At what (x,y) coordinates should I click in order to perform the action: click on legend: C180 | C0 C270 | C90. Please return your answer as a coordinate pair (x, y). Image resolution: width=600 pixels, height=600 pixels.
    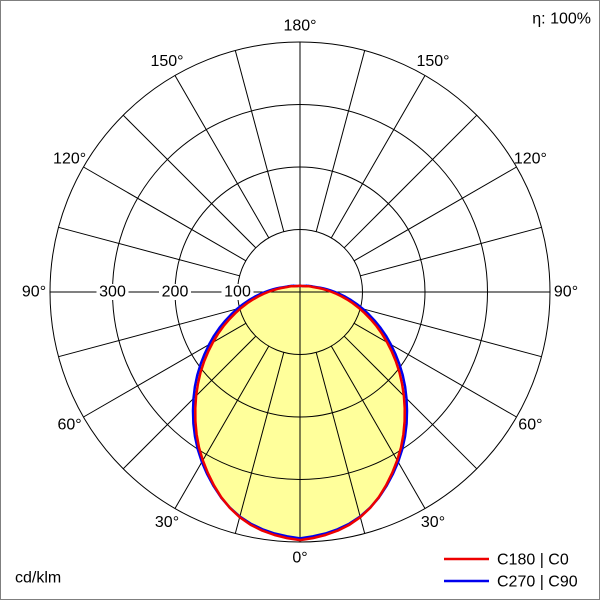
    Looking at the image, I should click on (511, 571).